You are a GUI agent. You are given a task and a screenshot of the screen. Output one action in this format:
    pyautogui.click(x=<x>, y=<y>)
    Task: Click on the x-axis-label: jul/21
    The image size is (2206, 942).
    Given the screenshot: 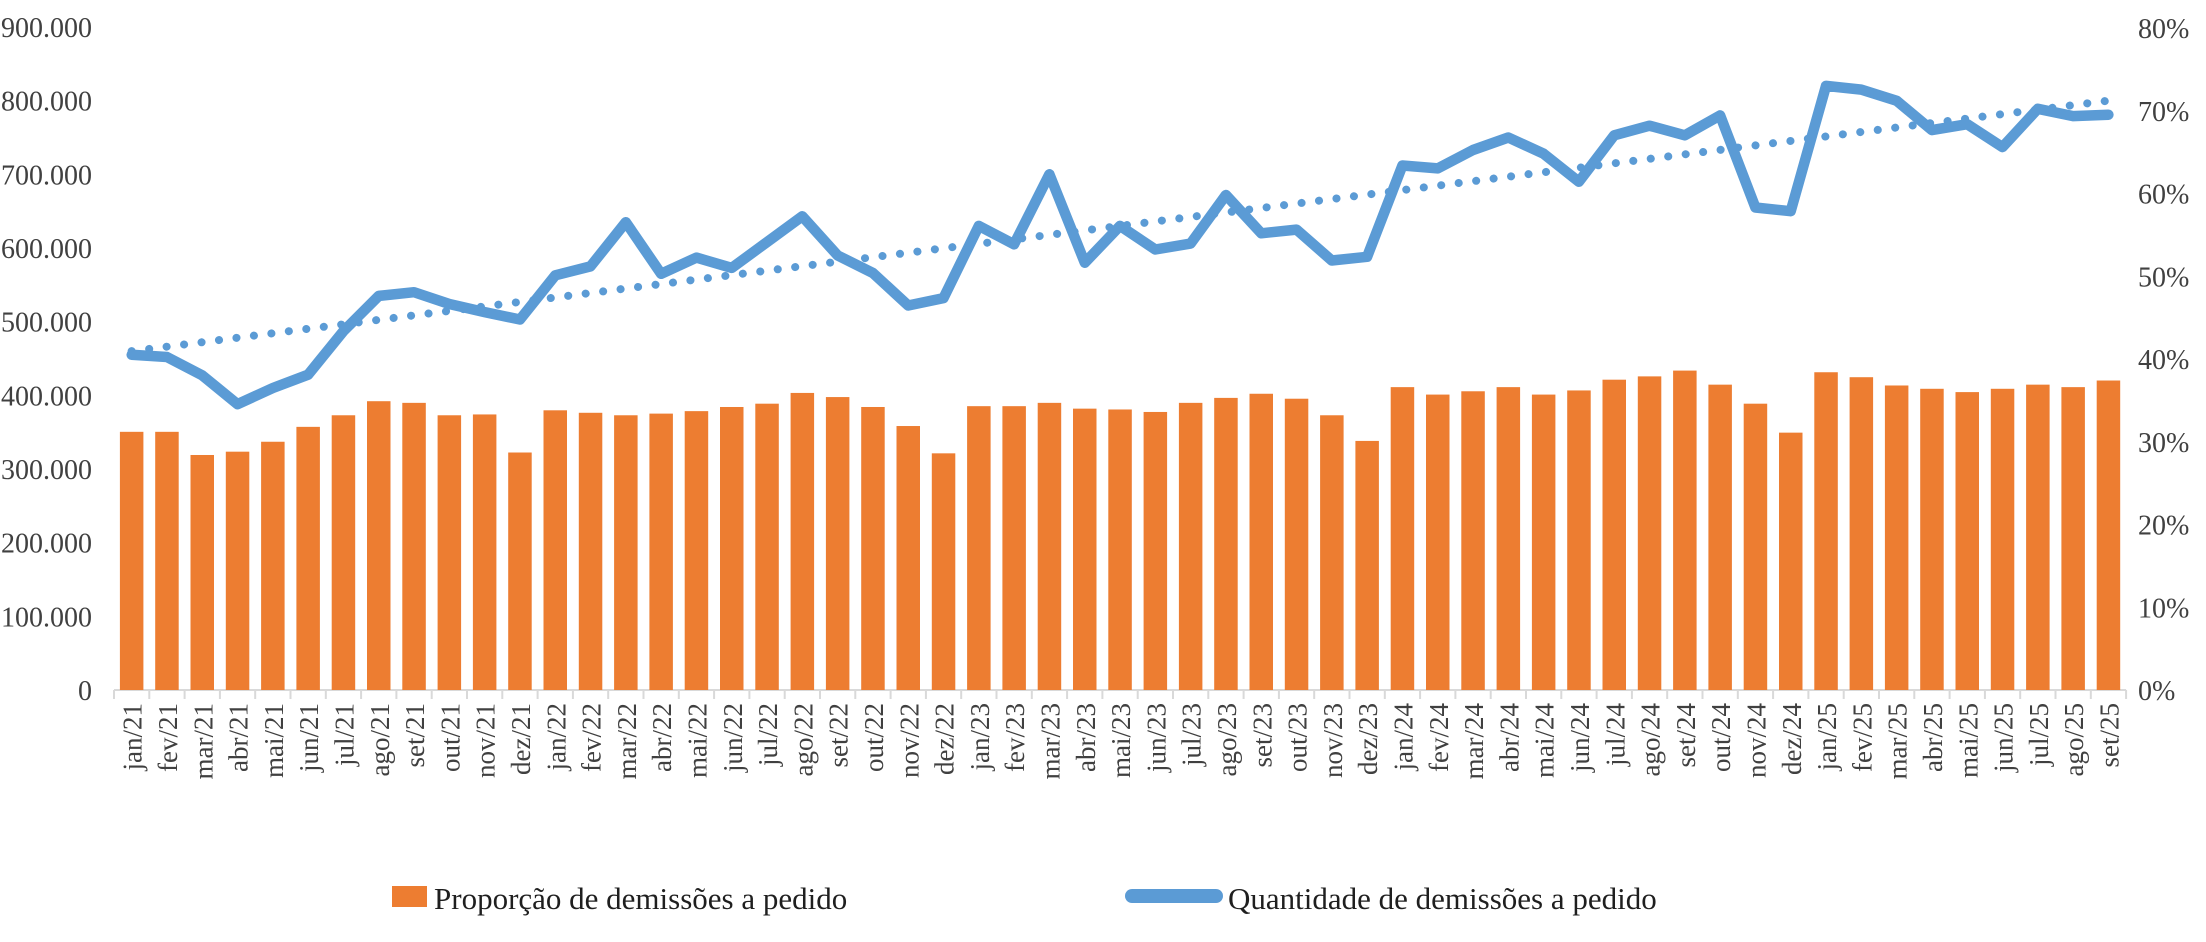 What is the action you would take?
    pyautogui.click(x=344, y=735)
    